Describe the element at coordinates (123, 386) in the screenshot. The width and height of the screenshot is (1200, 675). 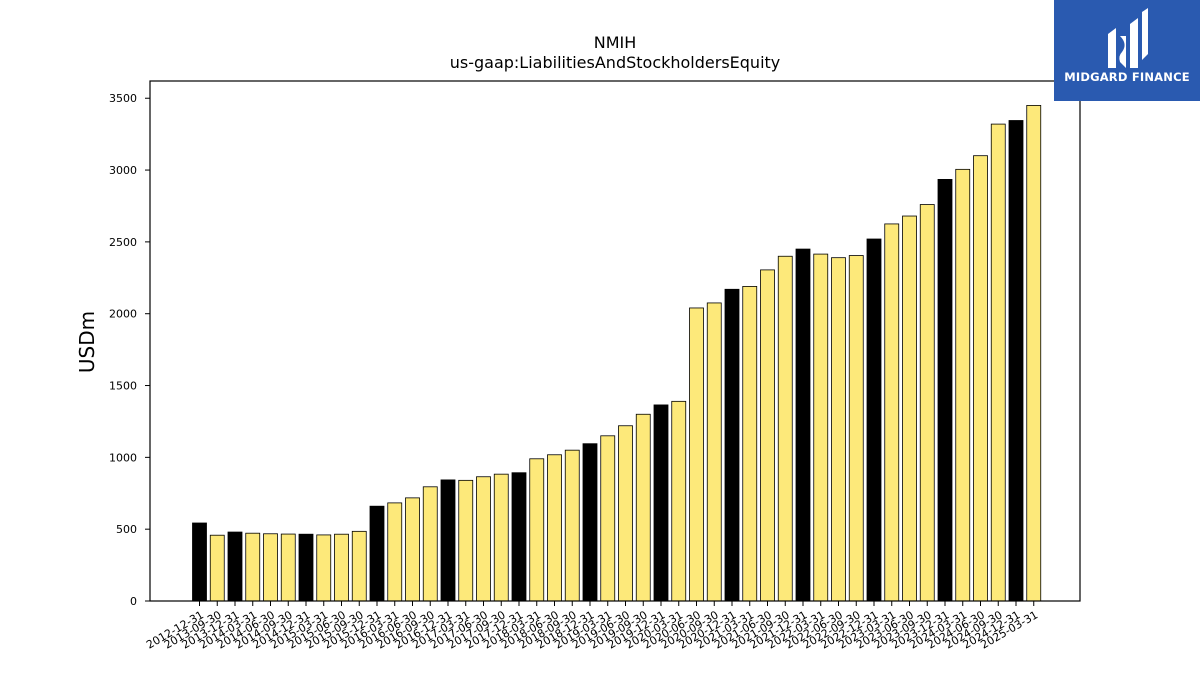
I see `y-tick-label: 1500` at that location.